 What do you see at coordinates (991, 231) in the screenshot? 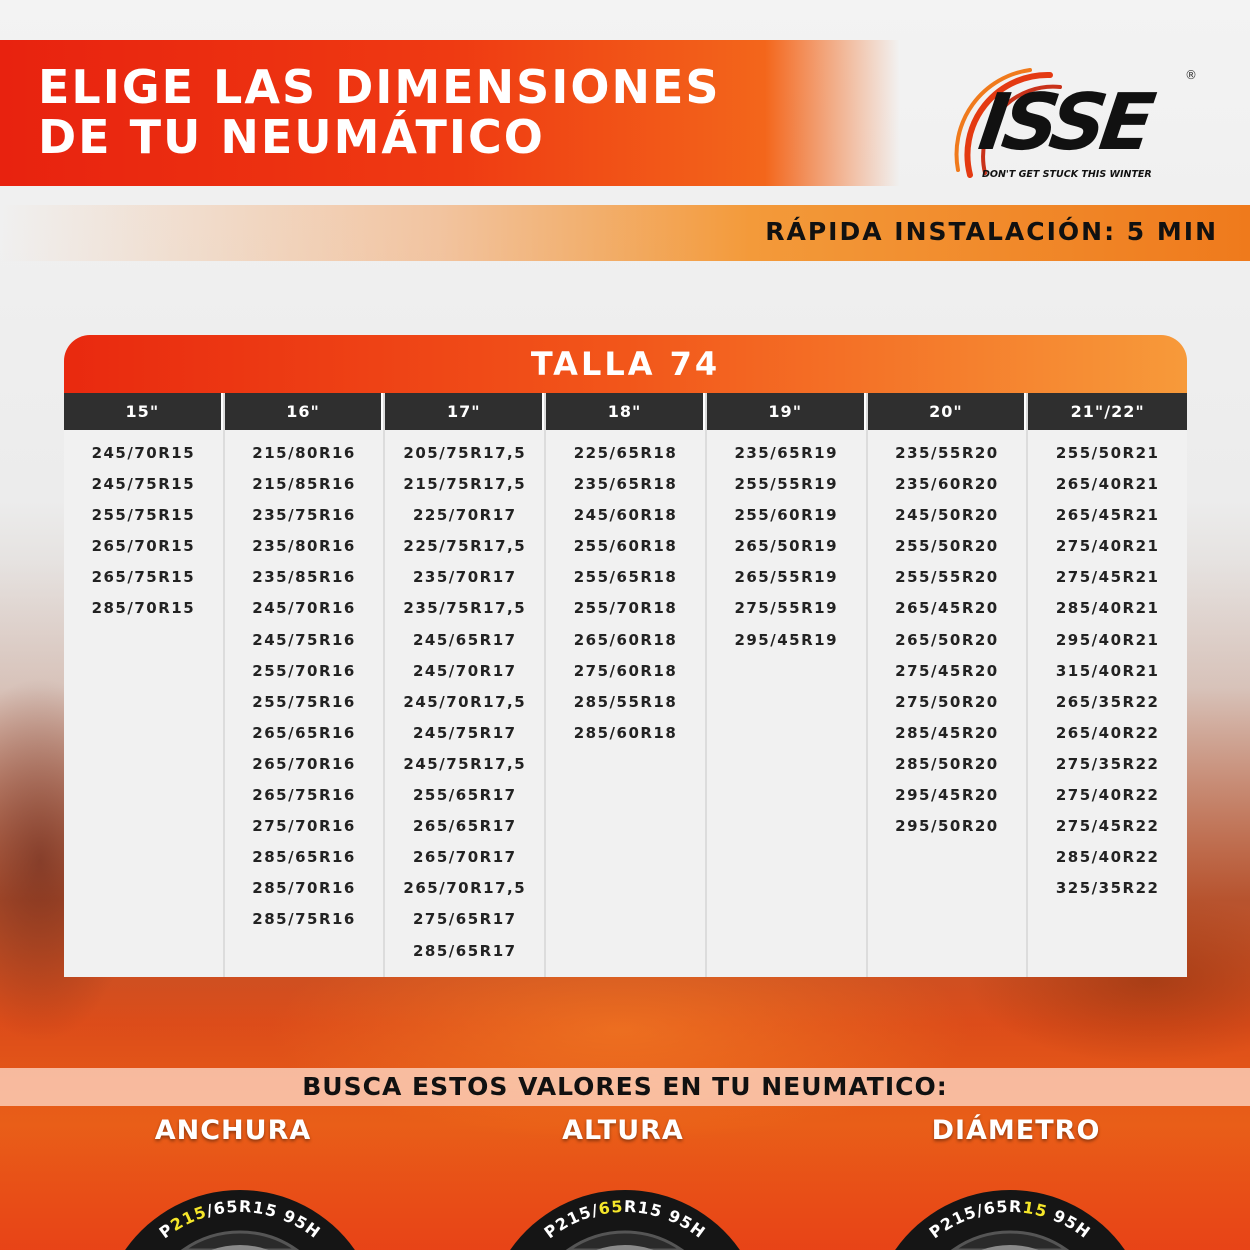
I see `install-text: RÁPIDA INSTALACIÓN: 5 MIN` at bounding box center [991, 231].